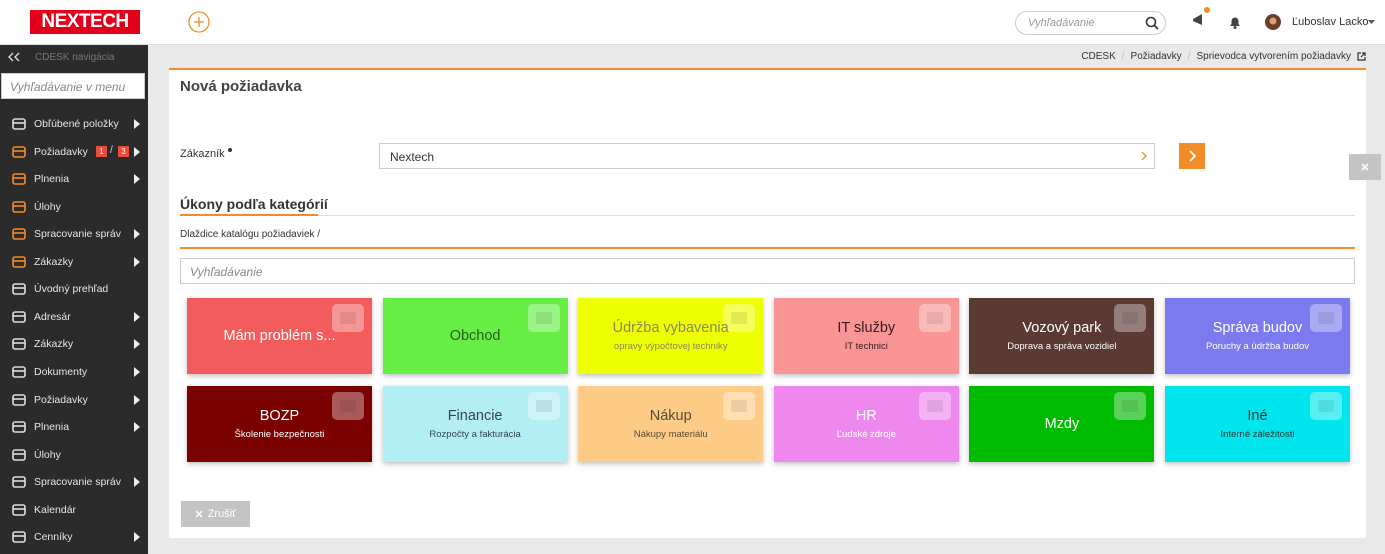 The image size is (1385, 554). Describe the element at coordinates (1273, 22) in the screenshot. I see `avatar` at that location.